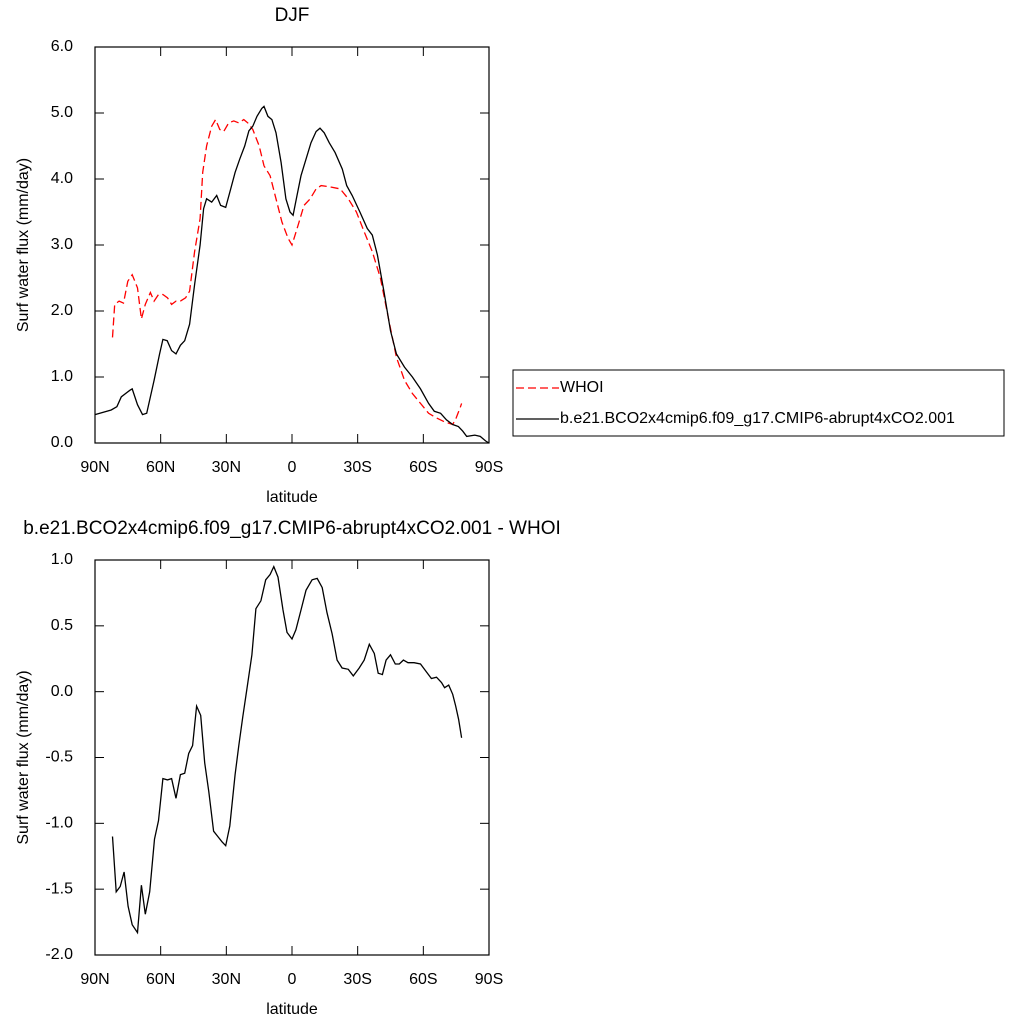 This screenshot has height=1024, width=1024. What do you see at coordinates (62, 244) in the screenshot?
I see `y-tick-label: 3.0` at bounding box center [62, 244].